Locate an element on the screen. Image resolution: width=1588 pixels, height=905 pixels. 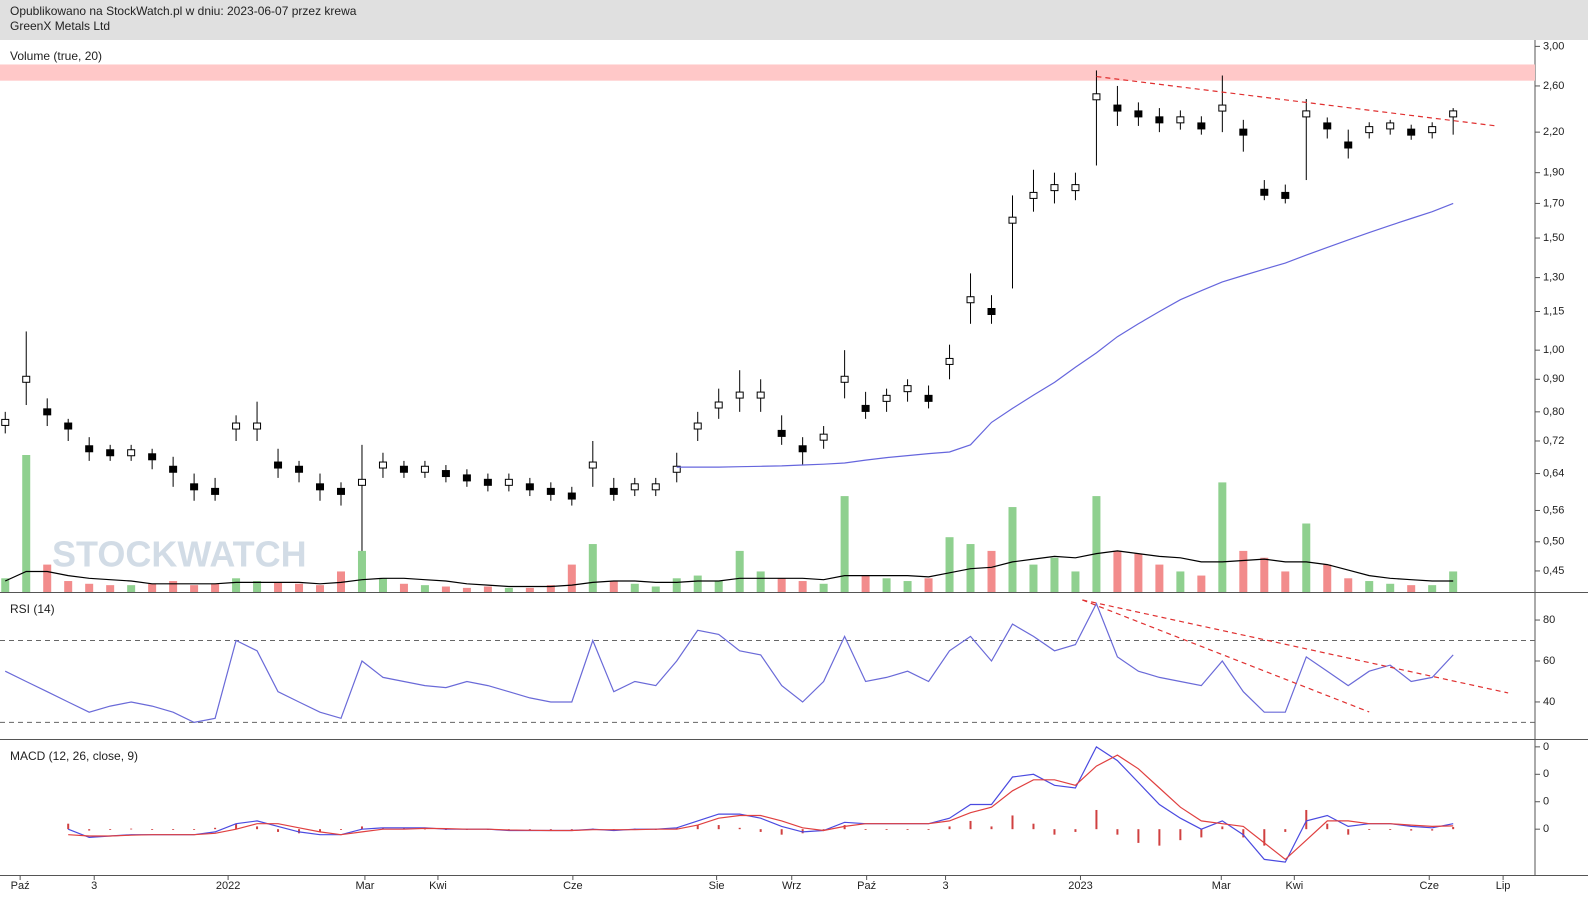
y-tick-label: 0,90 is located at coordinates (1553, 379).